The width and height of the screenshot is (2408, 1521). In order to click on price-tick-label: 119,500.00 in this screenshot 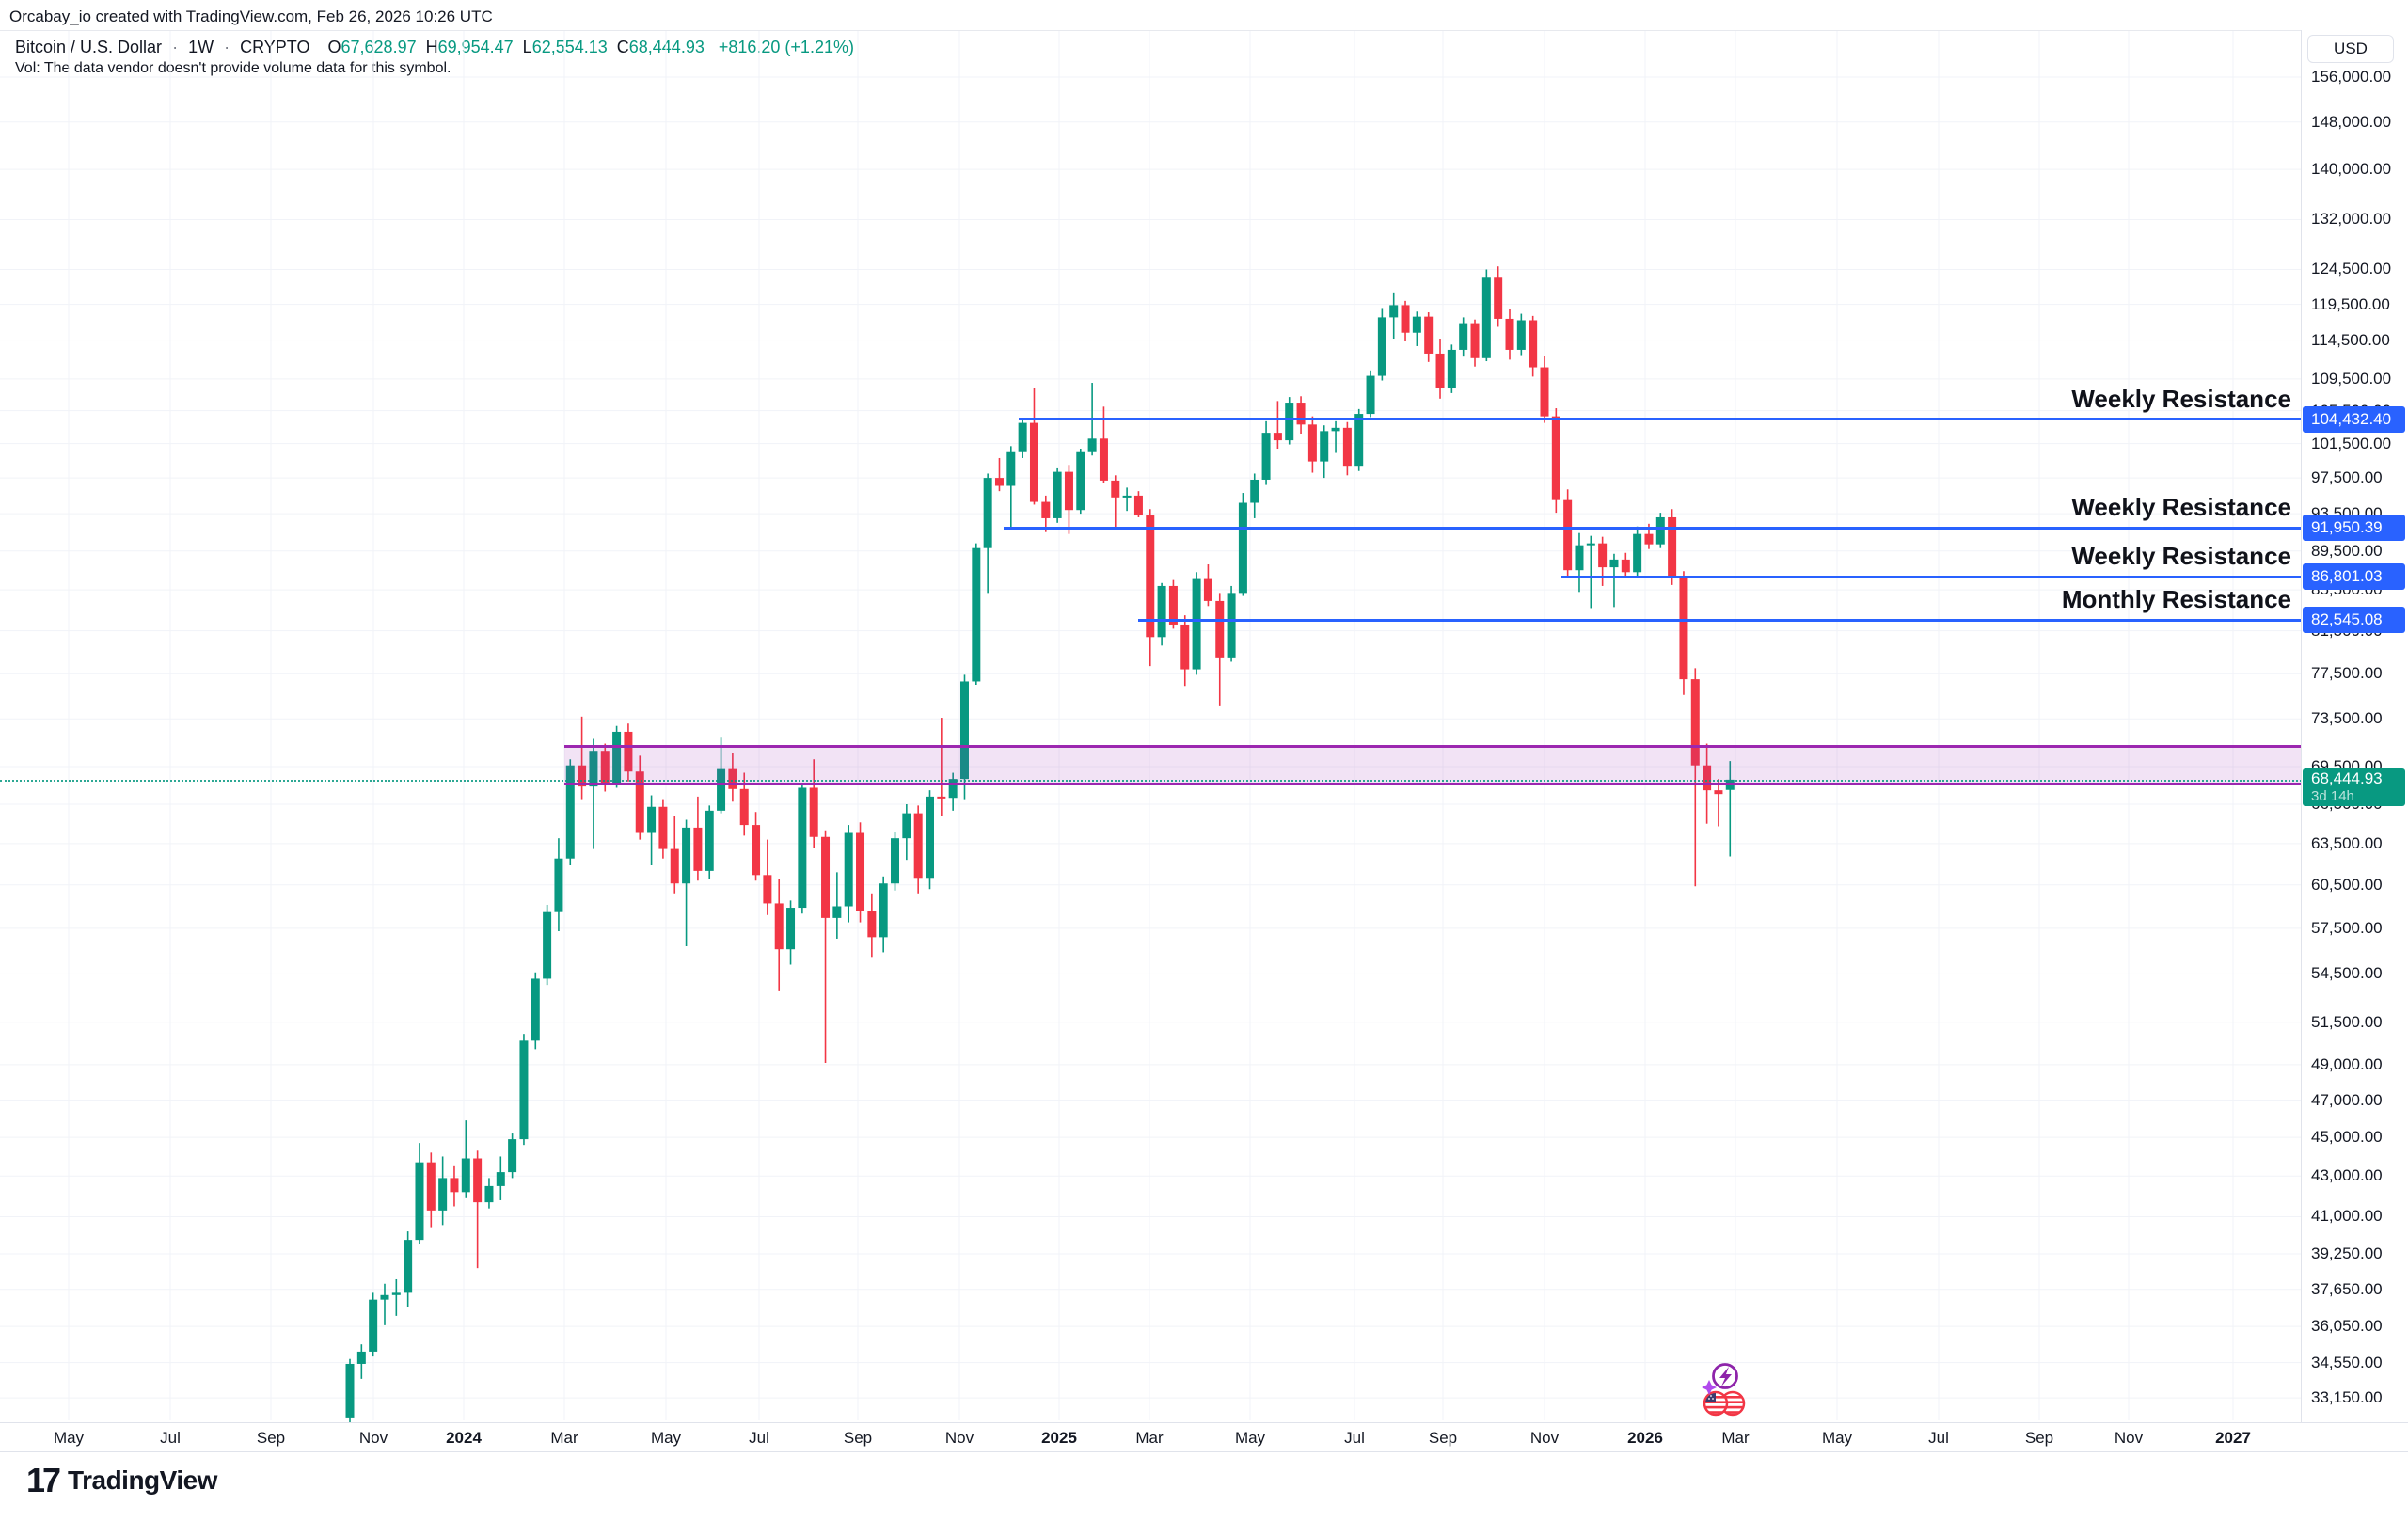, I will do `click(2351, 304)`.